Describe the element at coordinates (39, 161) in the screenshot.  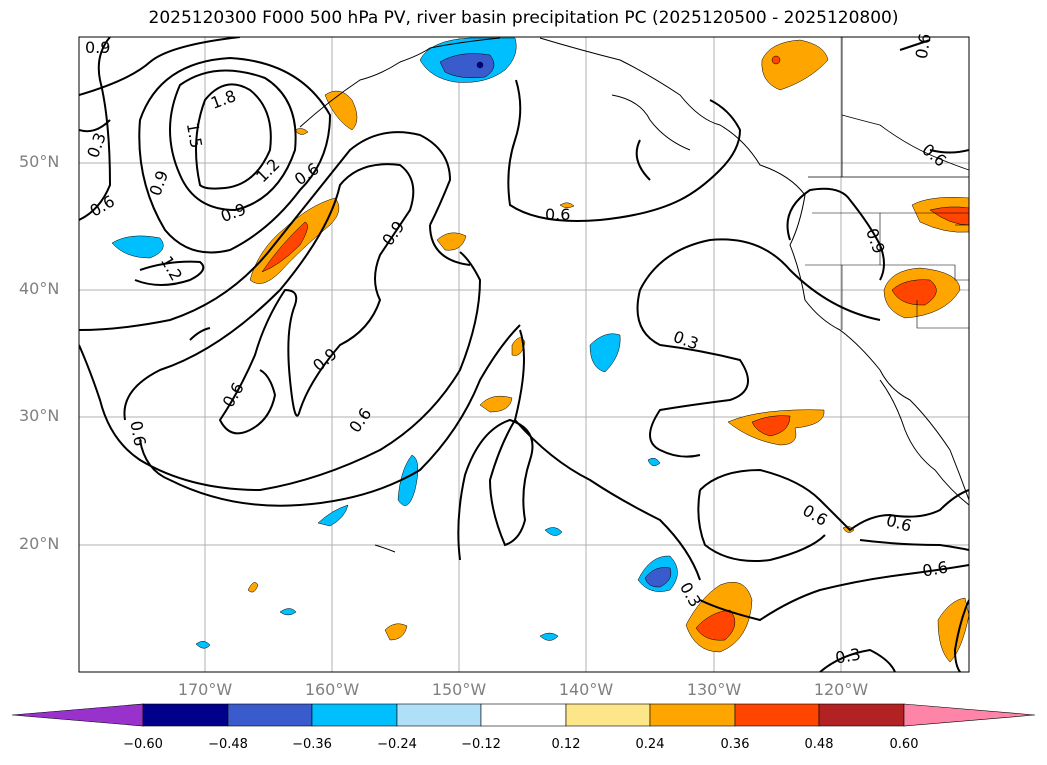
I see `lat-label: 50°N` at that location.